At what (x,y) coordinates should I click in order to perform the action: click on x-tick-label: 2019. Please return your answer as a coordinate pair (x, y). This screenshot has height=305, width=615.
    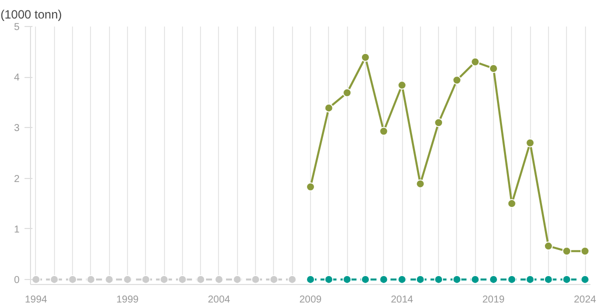
    Looking at the image, I should click on (494, 299).